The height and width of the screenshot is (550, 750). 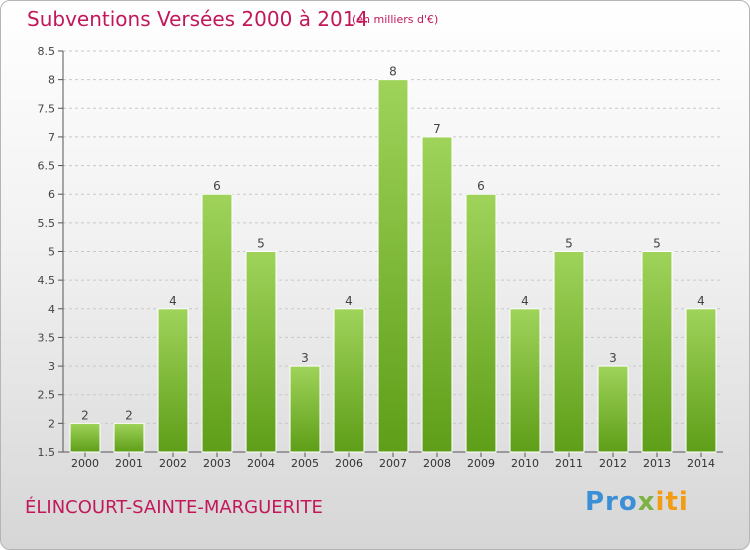 I want to click on y-tick-label: 5, so click(x=51, y=252).